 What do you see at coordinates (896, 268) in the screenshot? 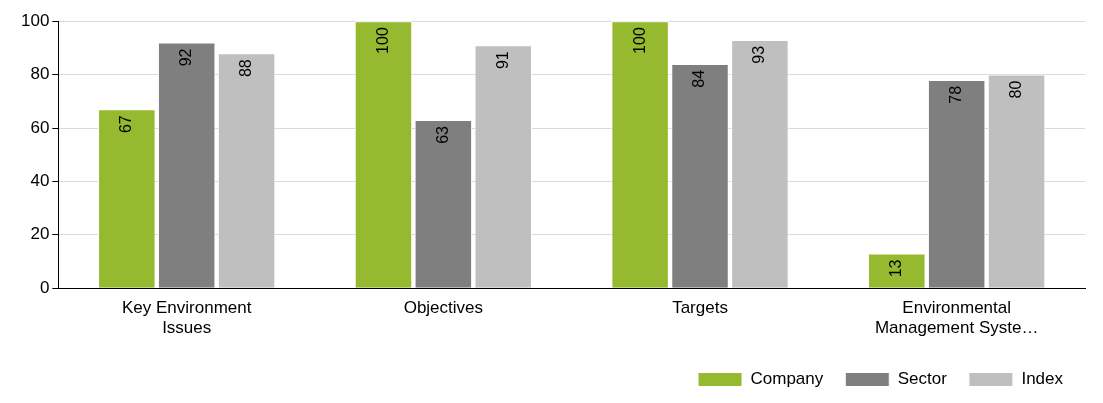
I see `data-label: 13` at bounding box center [896, 268].